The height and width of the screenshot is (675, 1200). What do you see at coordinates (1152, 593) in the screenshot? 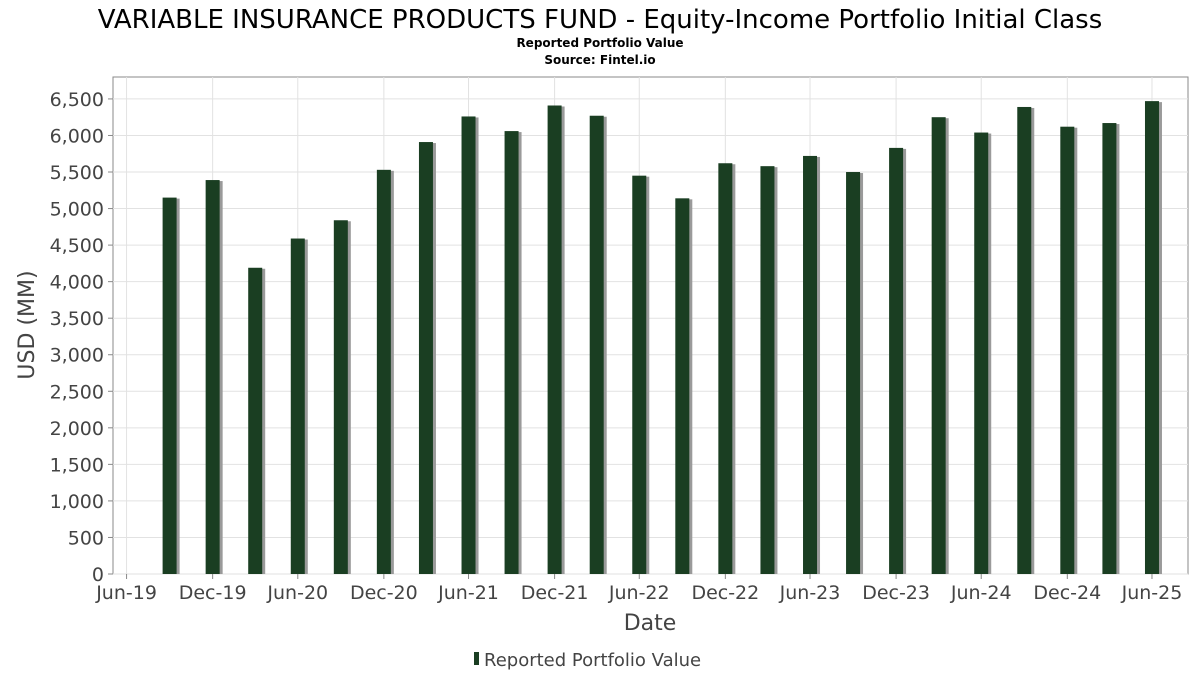
I see `x-tick-label: Jun-25` at bounding box center [1152, 593].